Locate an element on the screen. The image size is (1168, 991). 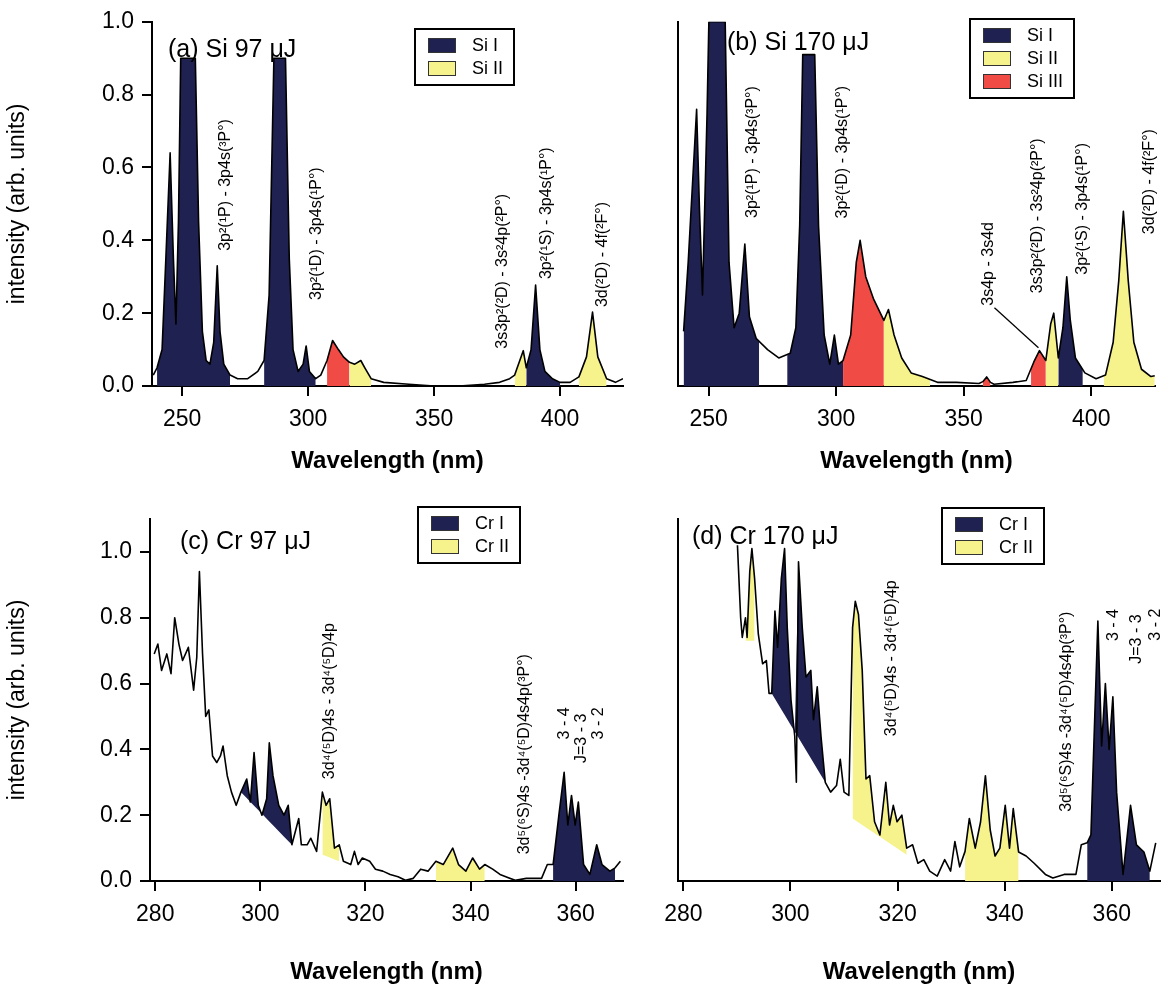
chart-title: (d) Cr 170 μJ is located at coordinates (765, 535).